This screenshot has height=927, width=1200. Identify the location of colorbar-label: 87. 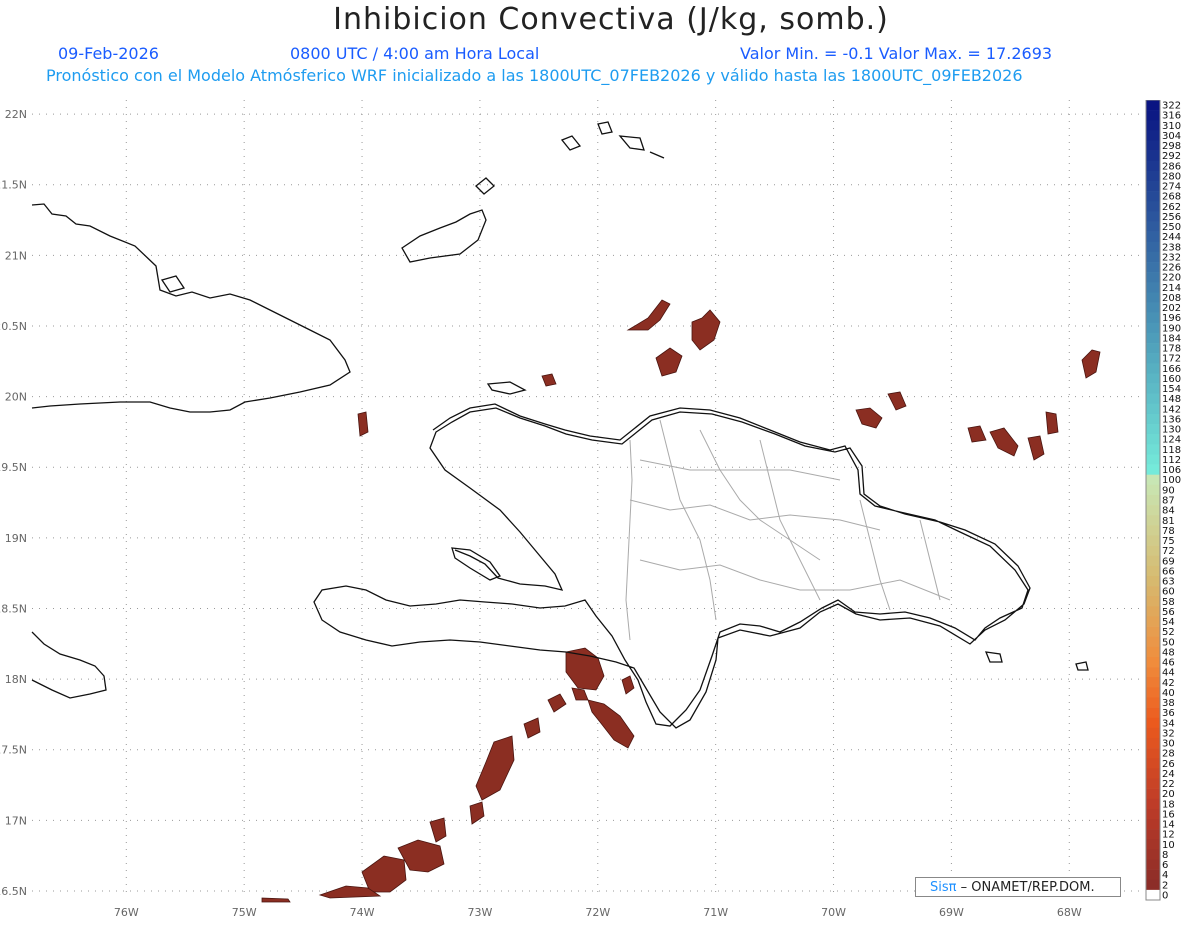
(1168, 501).